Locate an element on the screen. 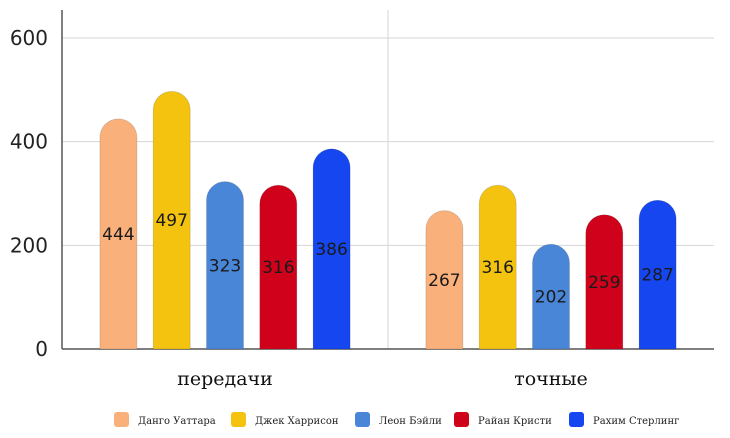 This screenshot has width=730, height=438. legend-label: Данго Уаттара is located at coordinates (177, 421).